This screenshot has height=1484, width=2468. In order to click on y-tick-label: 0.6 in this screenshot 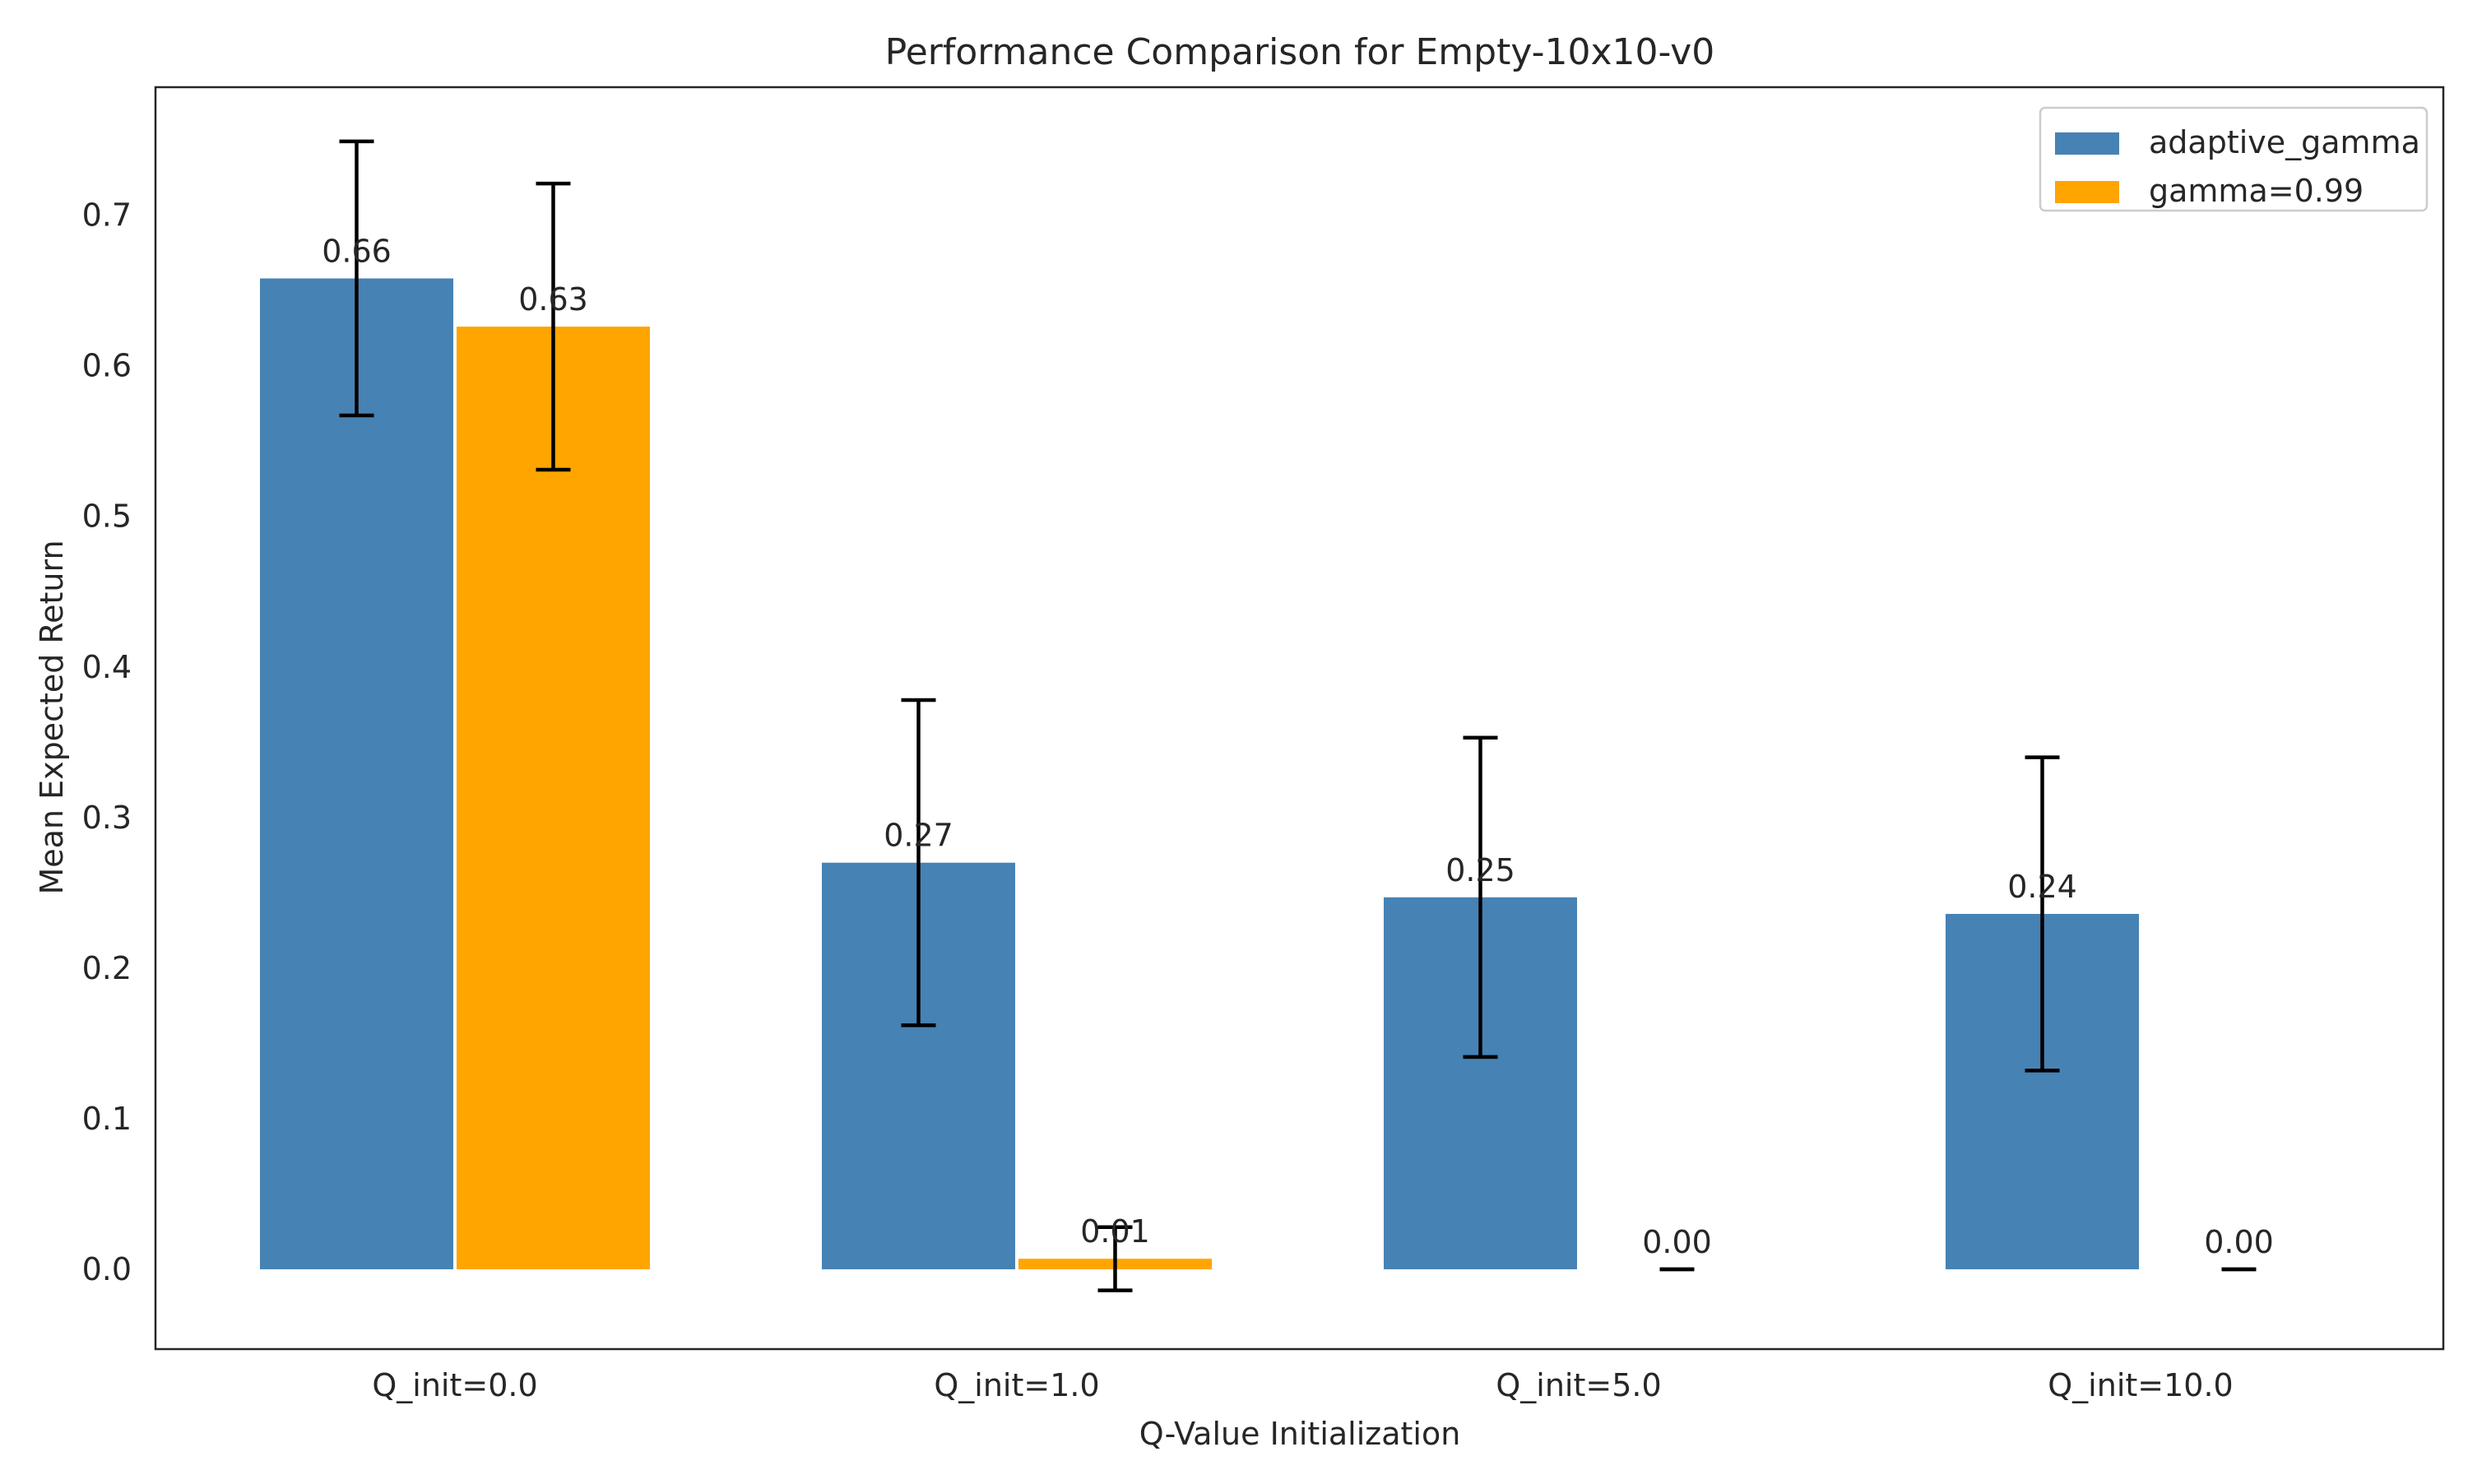, I will do `click(107, 366)`.